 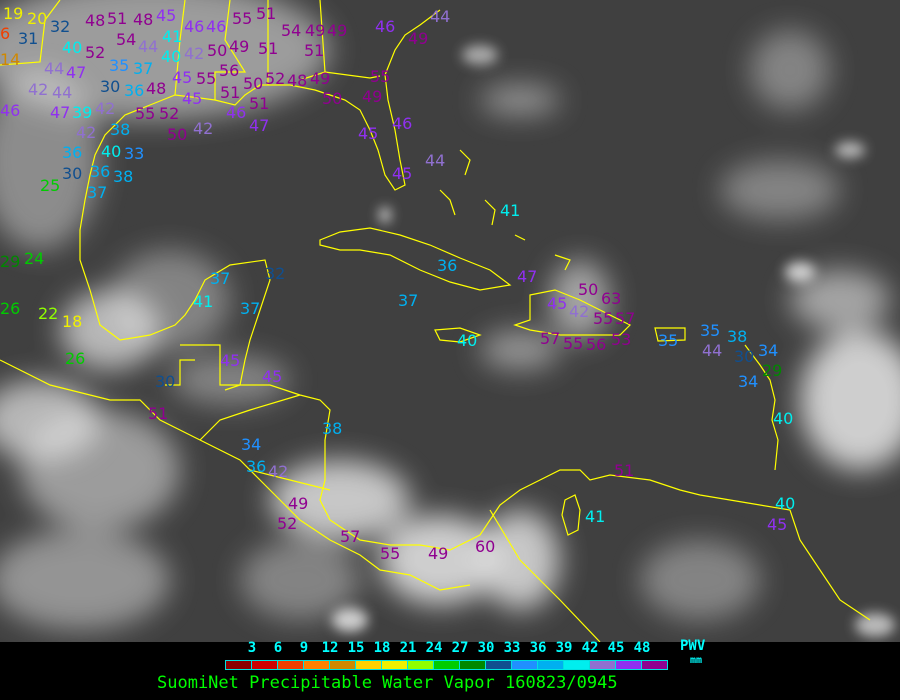 I want to click on legend-tick-label: 6, so click(x=278, y=648).